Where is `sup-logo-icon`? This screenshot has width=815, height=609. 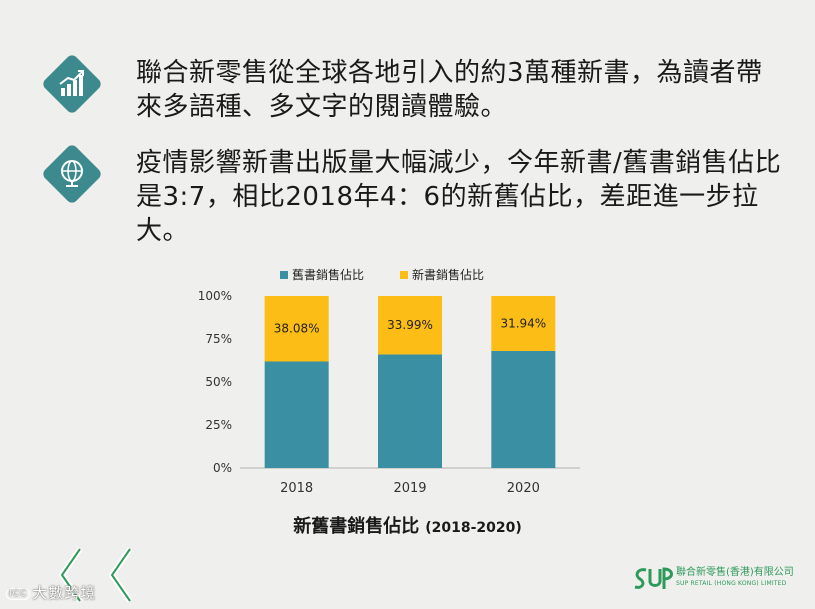
sup-logo-icon is located at coordinates (653, 578).